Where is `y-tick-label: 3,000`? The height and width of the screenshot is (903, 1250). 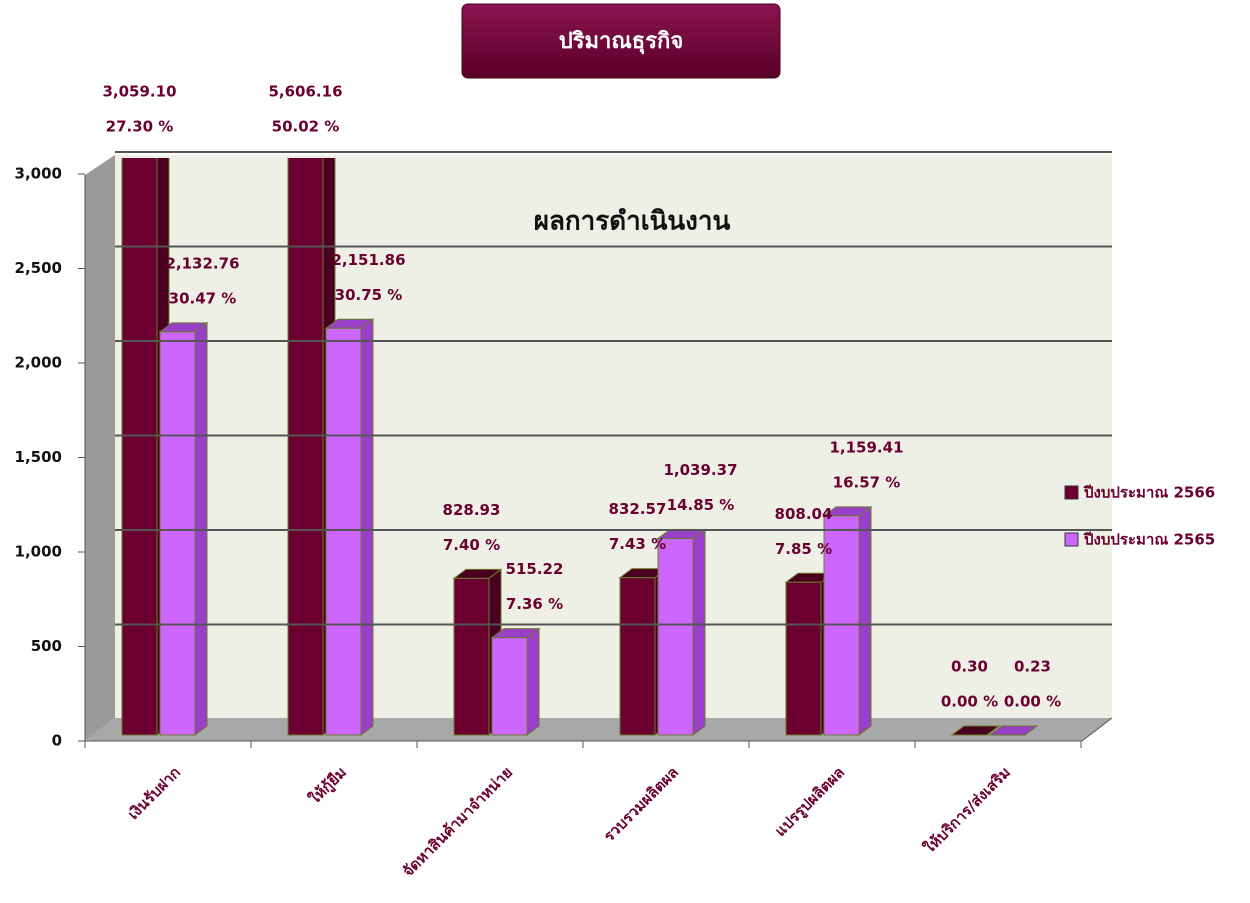 y-tick-label: 3,000 is located at coordinates (38, 174).